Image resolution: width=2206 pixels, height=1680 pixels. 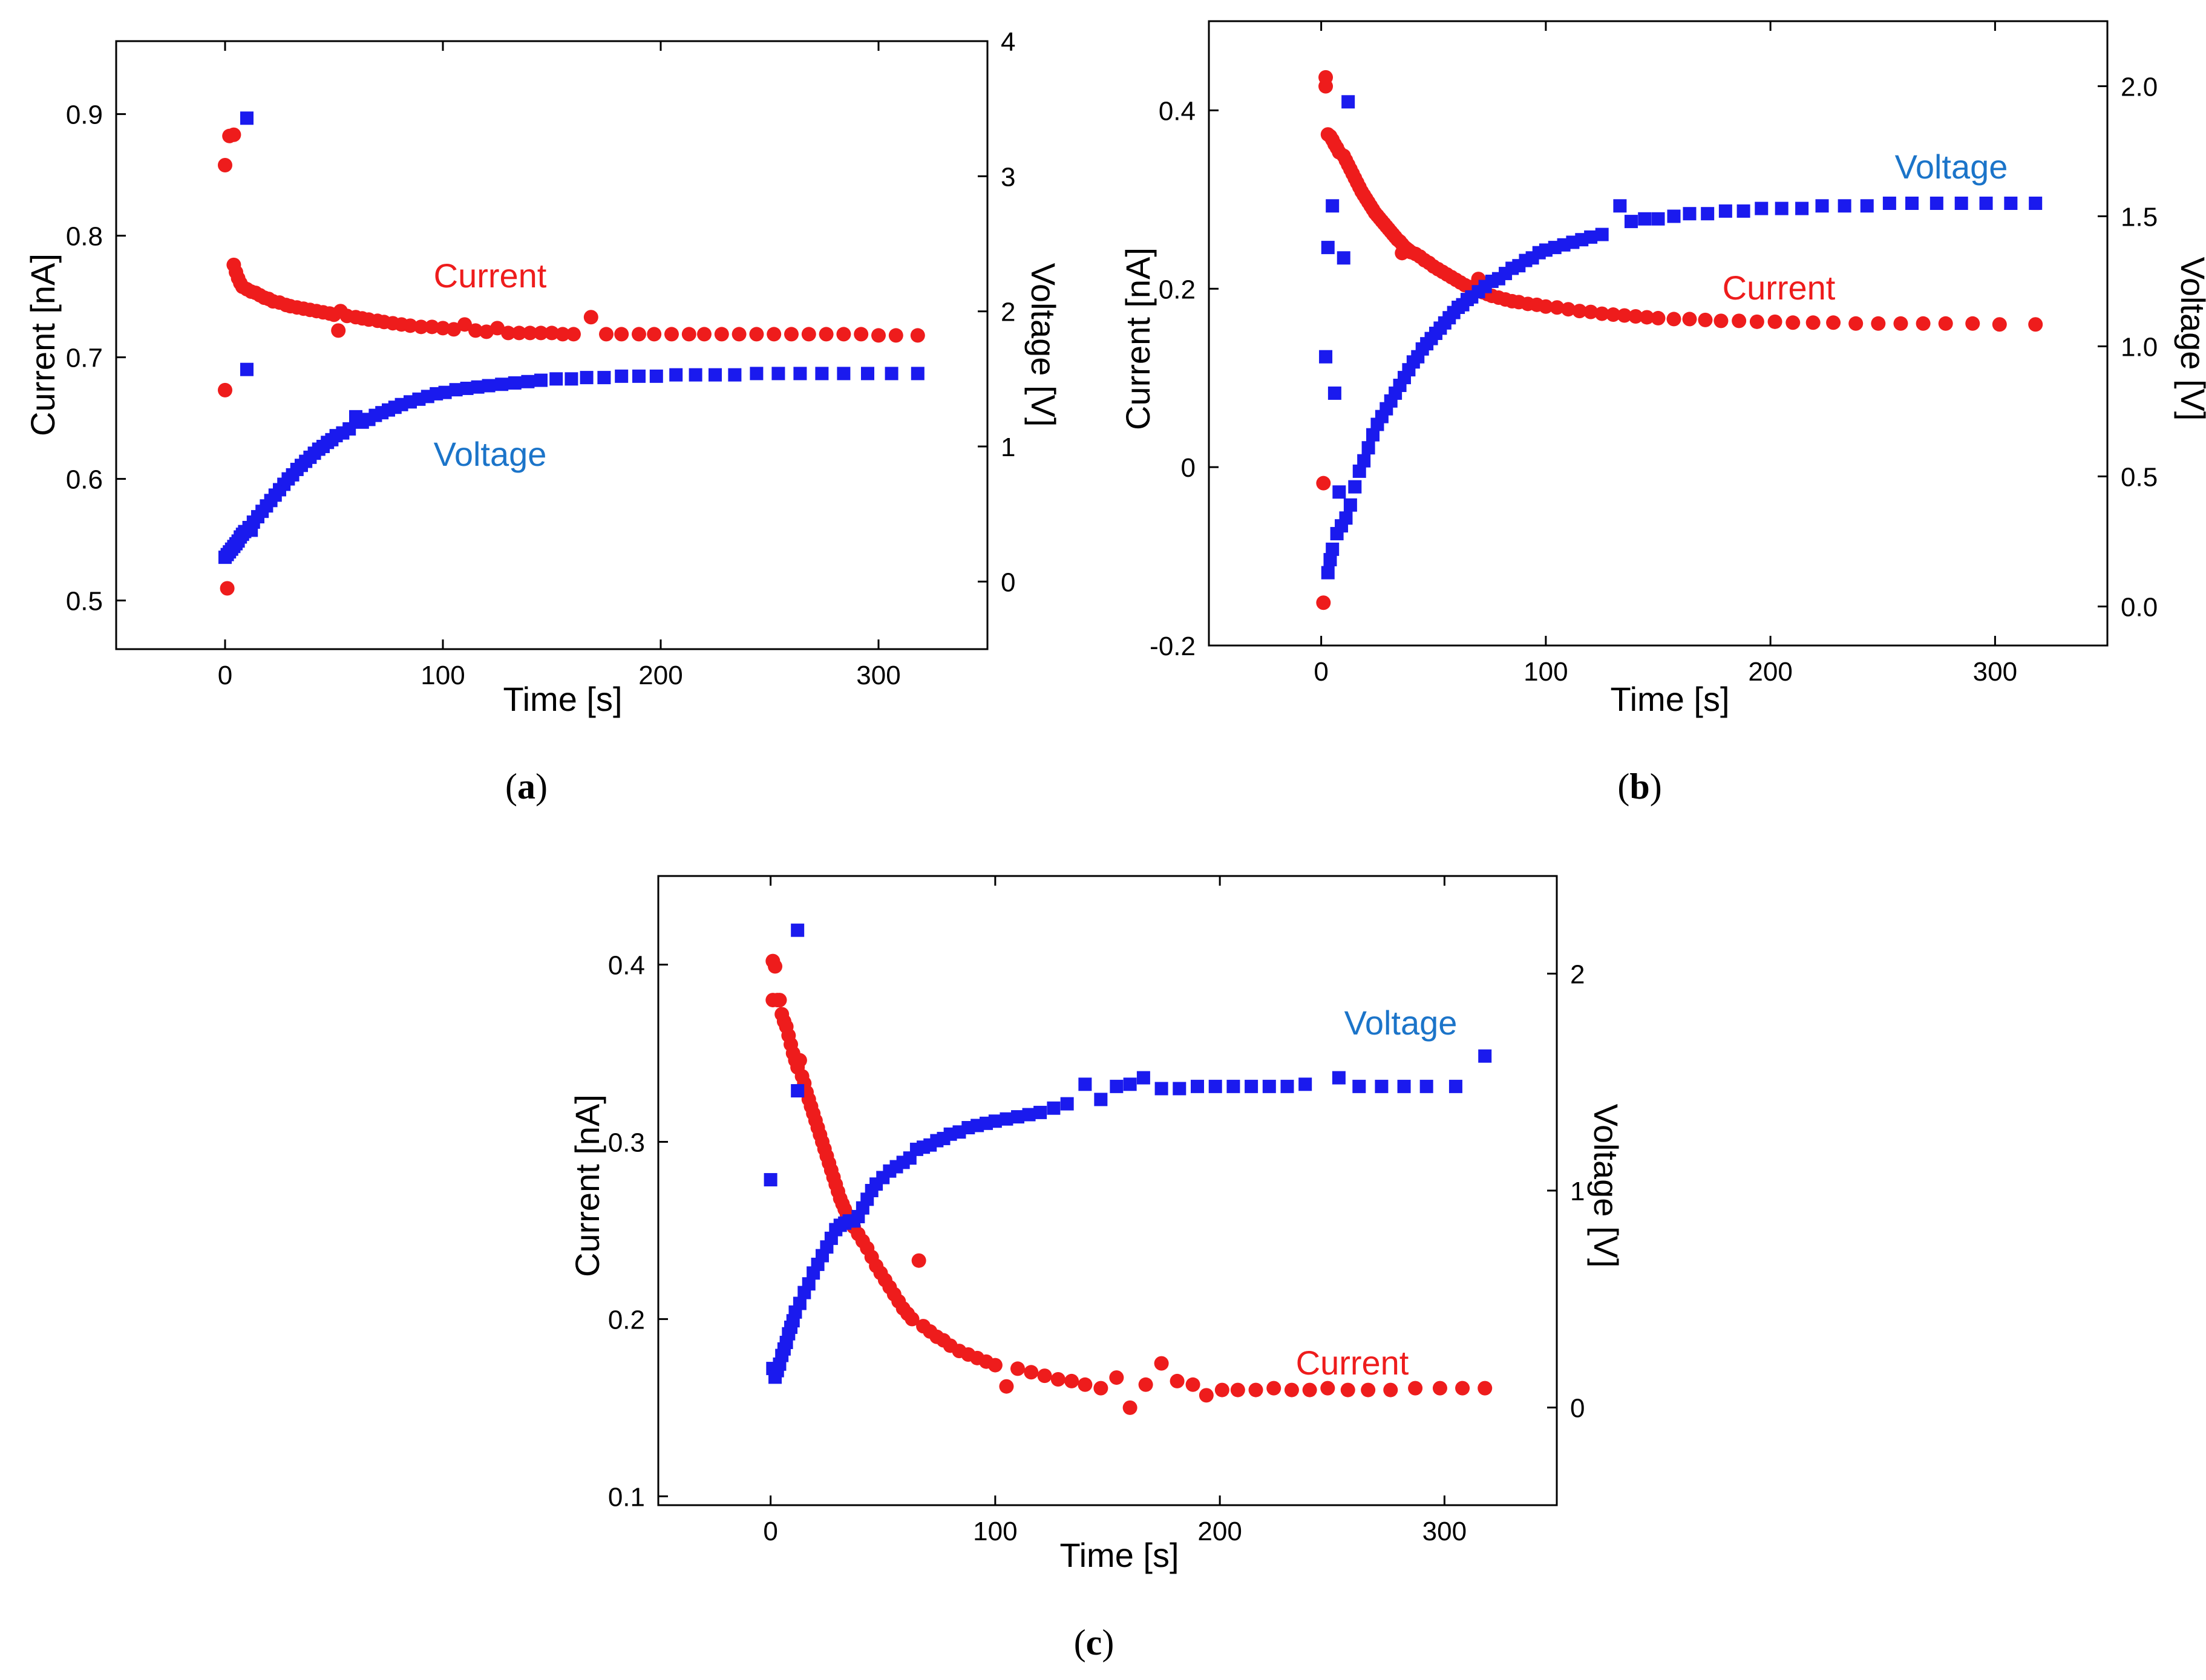 I want to click on x-tick-label: 100, so click(x=1546, y=672).